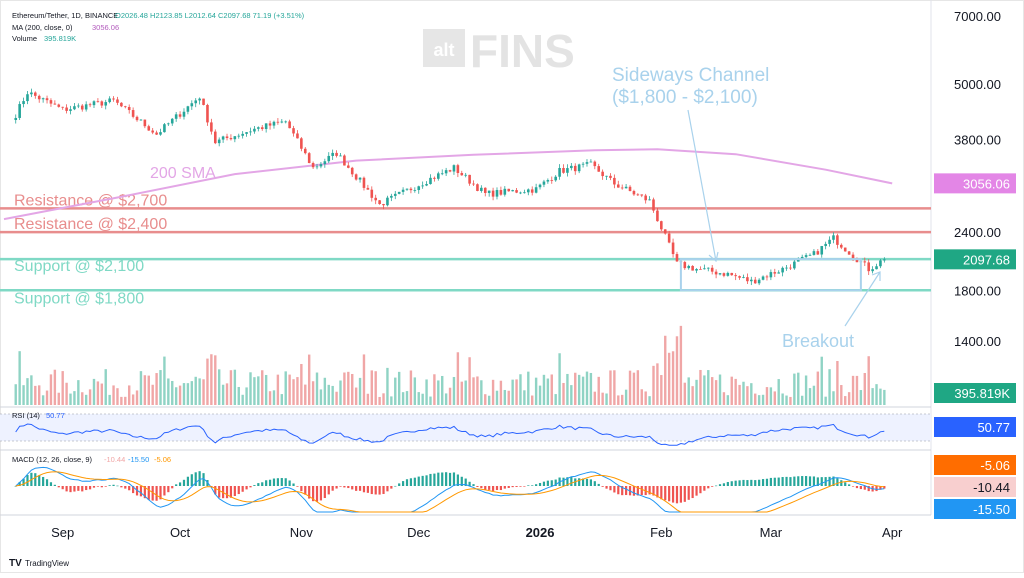  What do you see at coordinates (448, 184) in the screenshot?
I see `sma-line` at bounding box center [448, 184].